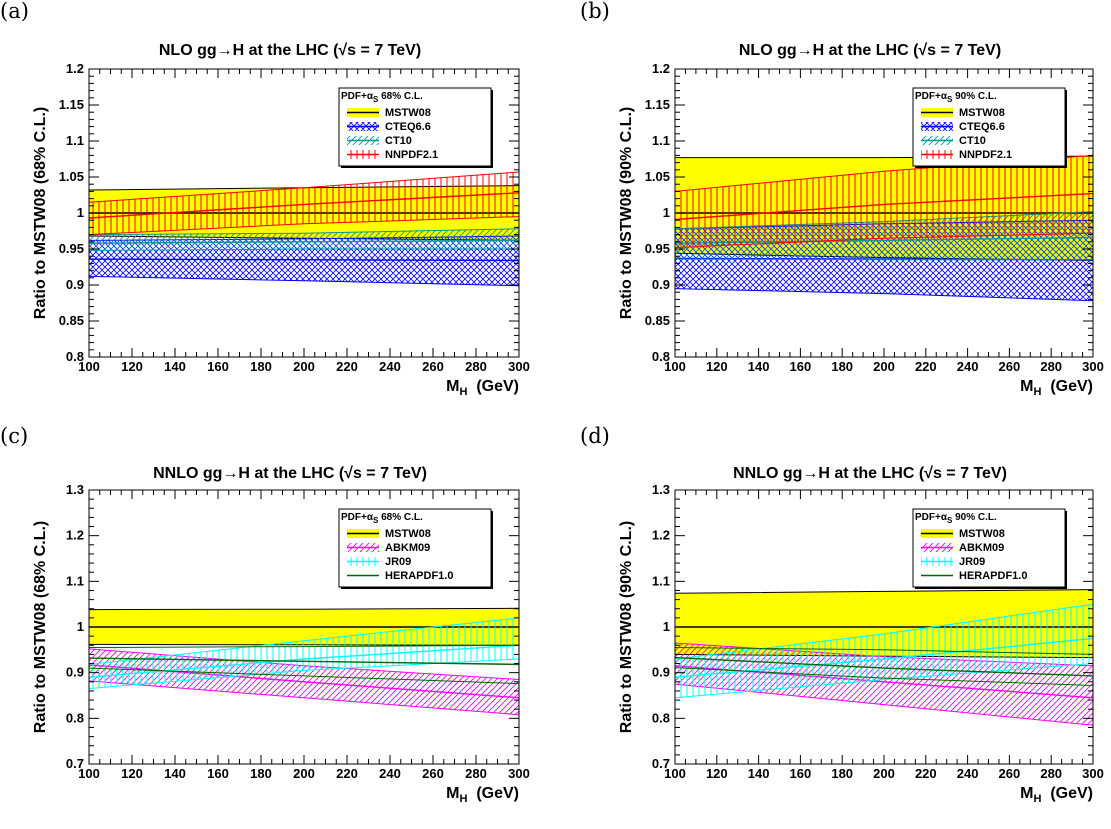 The height and width of the screenshot is (829, 1111). What do you see at coordinates (304, 646) in the screenshot?
I see `band-upper-herapdf1.0` at bounding box center [304, 646].